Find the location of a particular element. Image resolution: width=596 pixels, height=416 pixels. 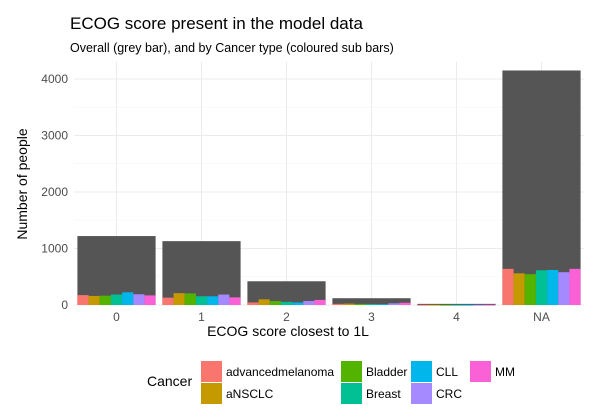

y-axis-title: Number of people is located at coordinates (22, 184).